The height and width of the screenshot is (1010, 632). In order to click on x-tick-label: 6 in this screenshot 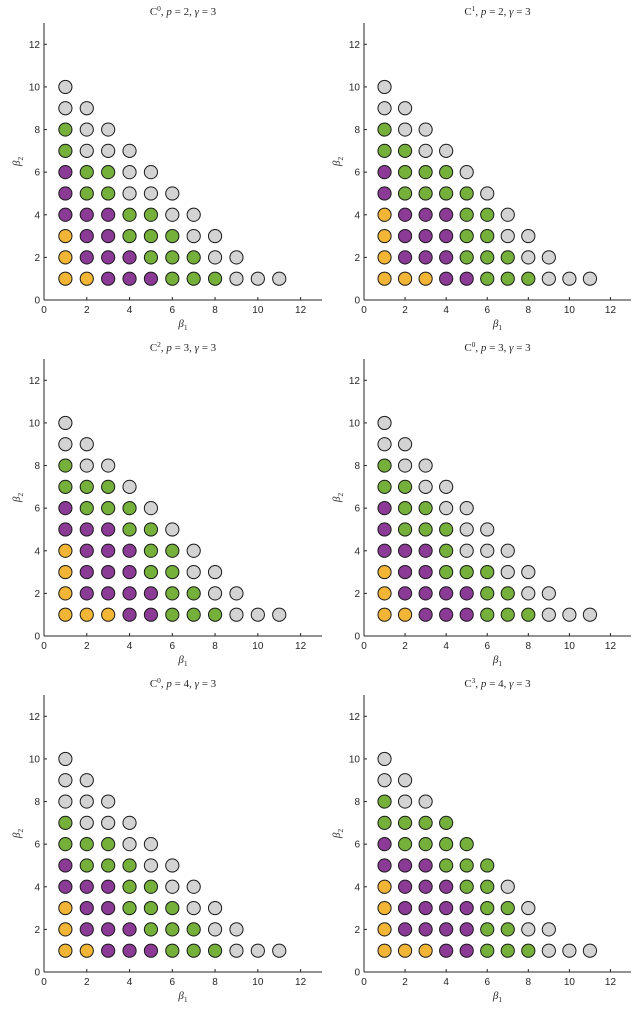, I will do `click(487, 310)`.